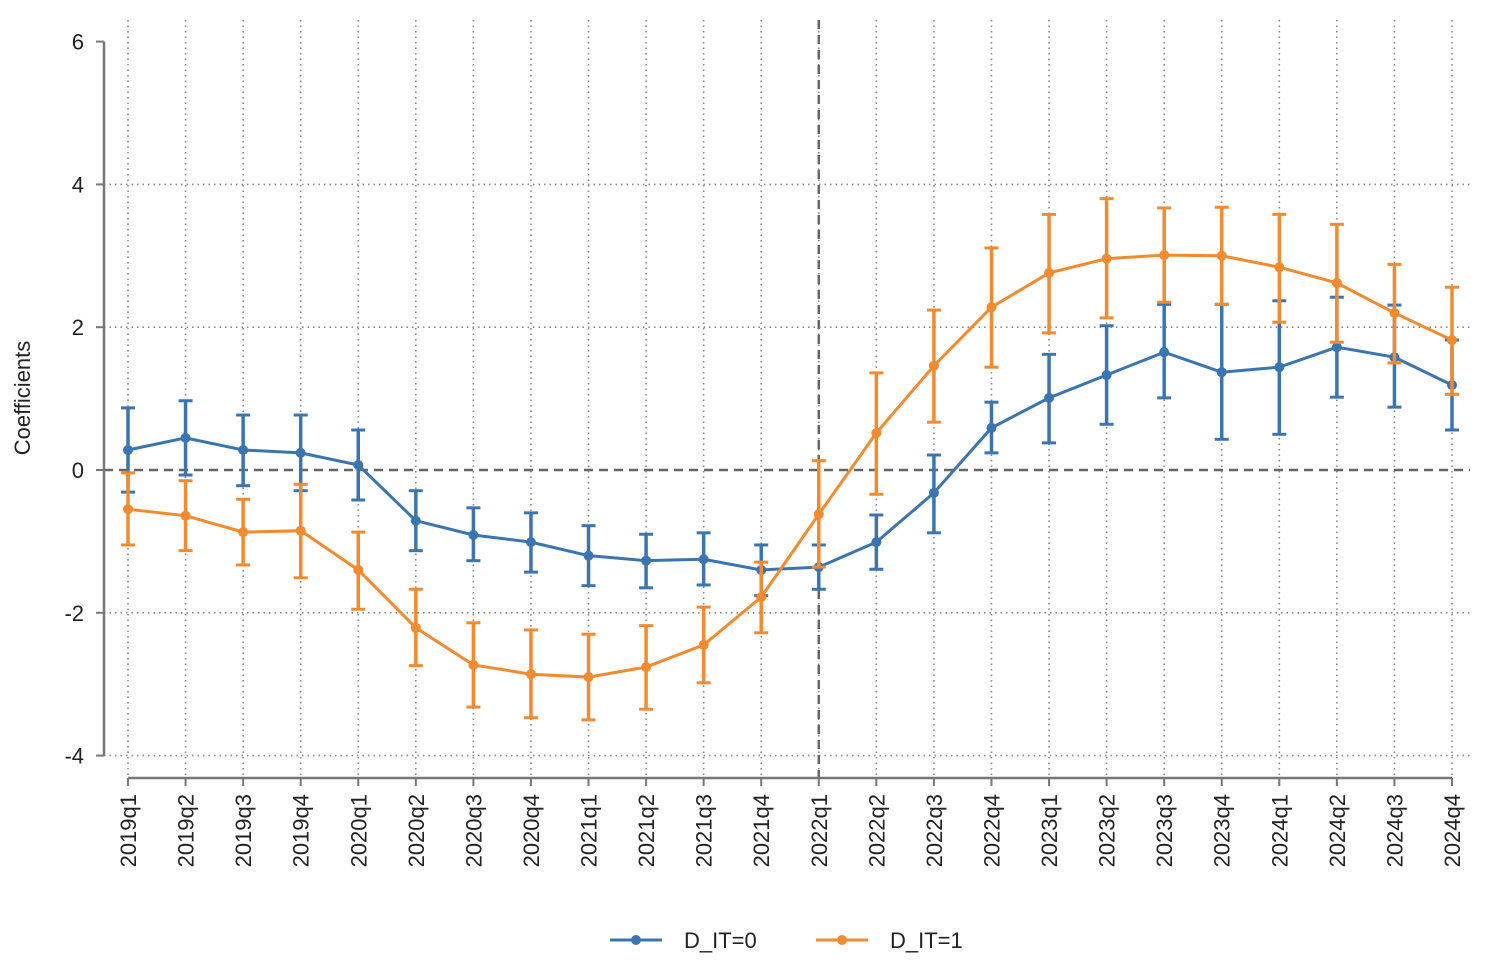  What do you see at coordinates (761, 830) in the screenshot?
I see `x-tick-label: 2021q4` at bounding box center [761, 830].